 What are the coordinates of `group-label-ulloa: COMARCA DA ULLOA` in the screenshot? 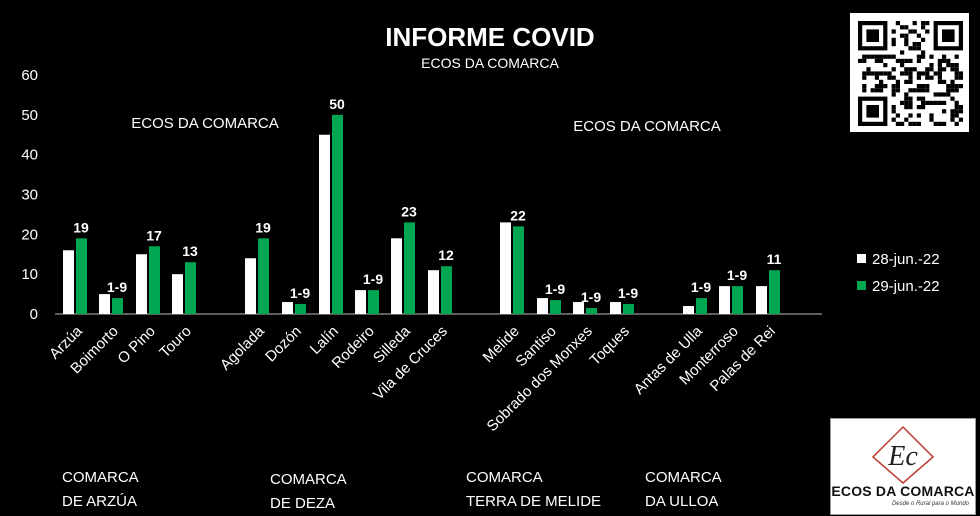 It's located at (683, 489).